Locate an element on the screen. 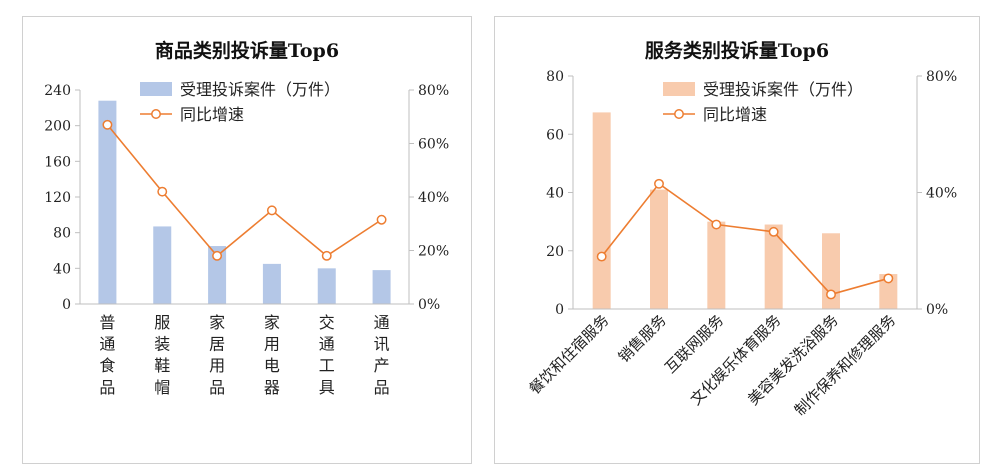 Image resolution: width=1000 pixels, height=472 pixels. y-tick-label: 60% is located at coordinates (433, 145).